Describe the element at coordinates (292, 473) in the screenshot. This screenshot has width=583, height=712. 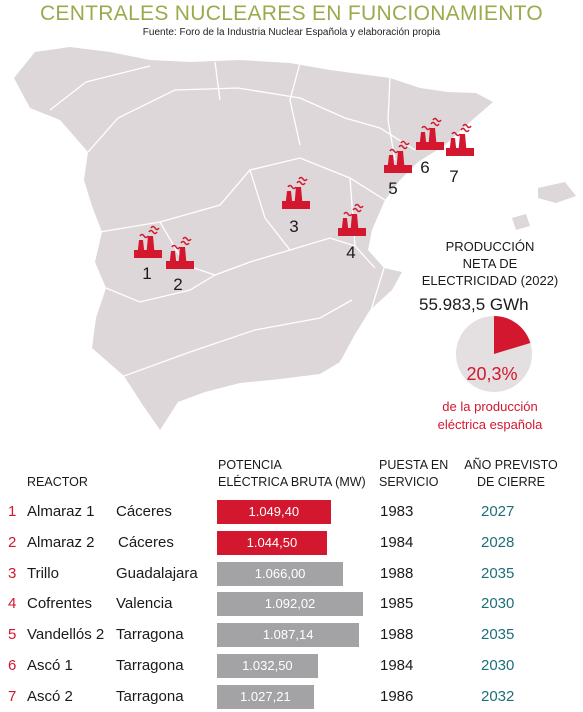
I see `header-power: POTENCIA ELÉCTRICA BRUTA (MW)` at that location.